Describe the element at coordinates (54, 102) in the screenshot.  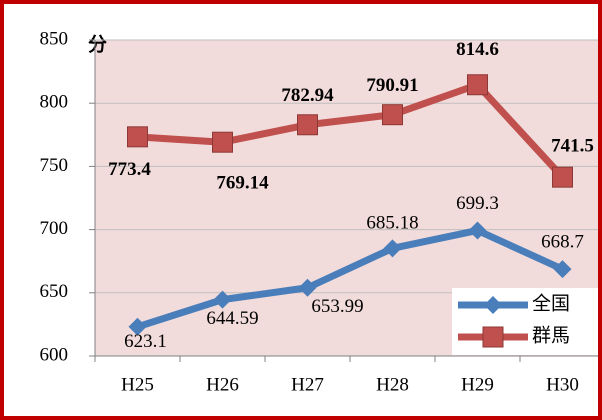
I see `y-tick-label: 800` at that location.